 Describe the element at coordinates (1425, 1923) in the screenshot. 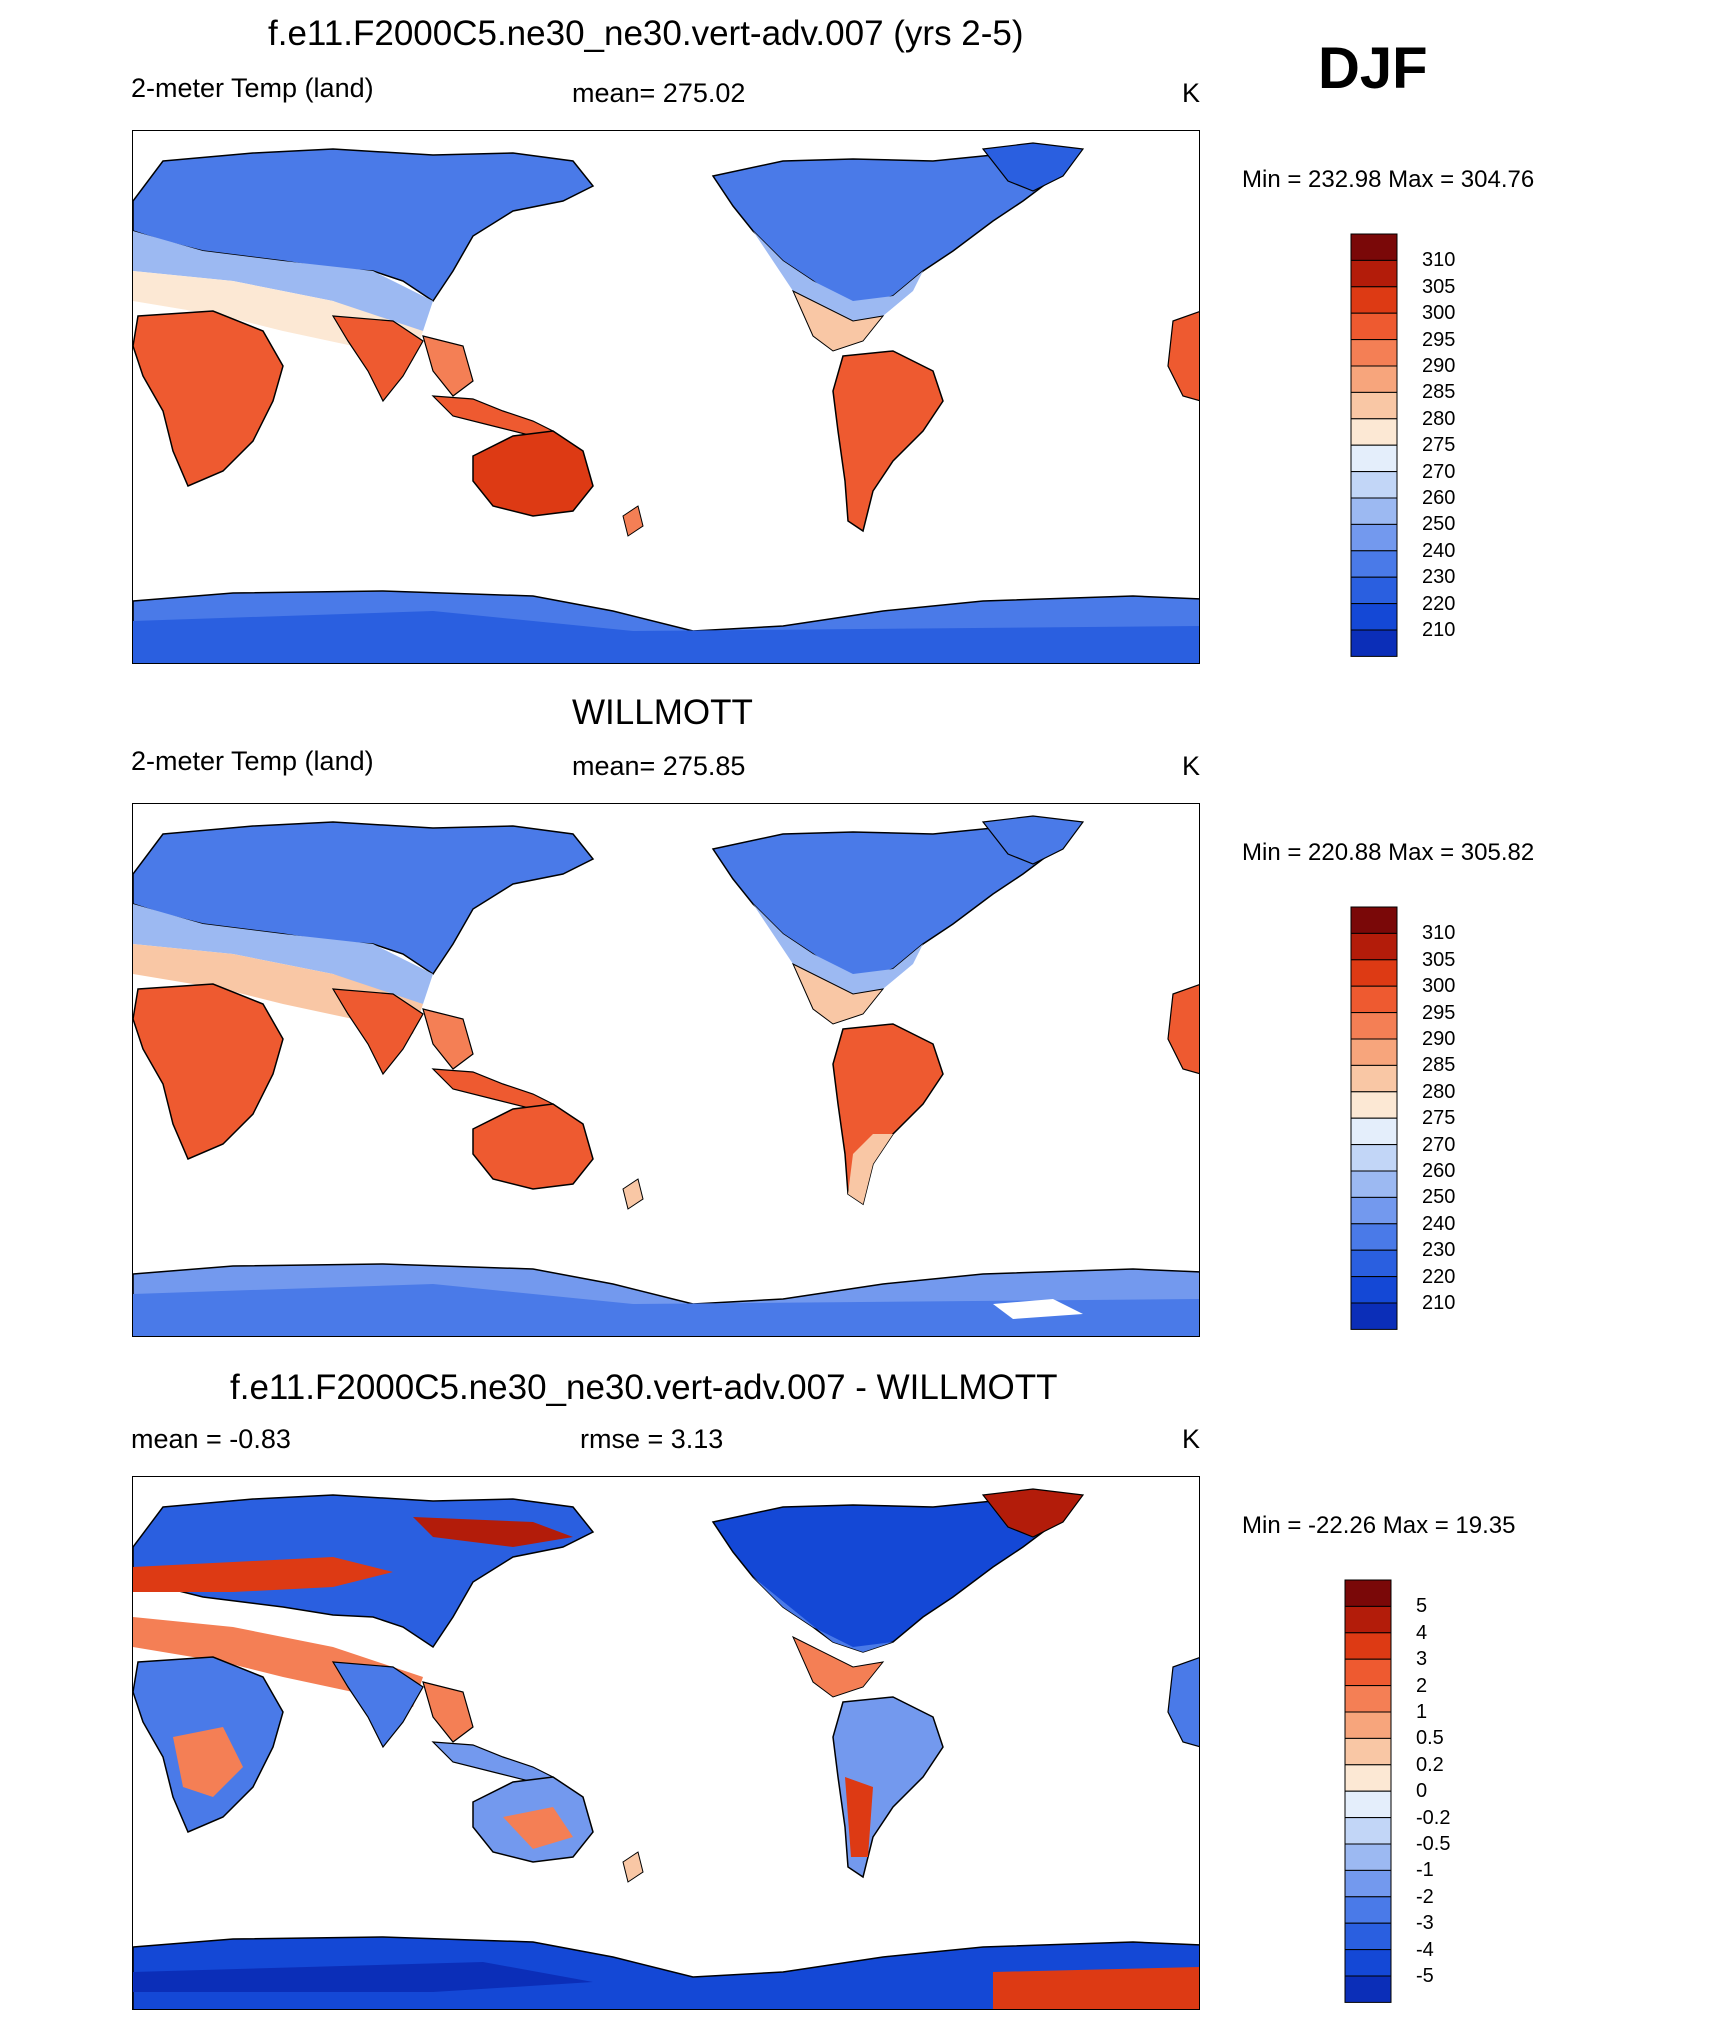

I see `colorbar-tick-label: -3` at that location.